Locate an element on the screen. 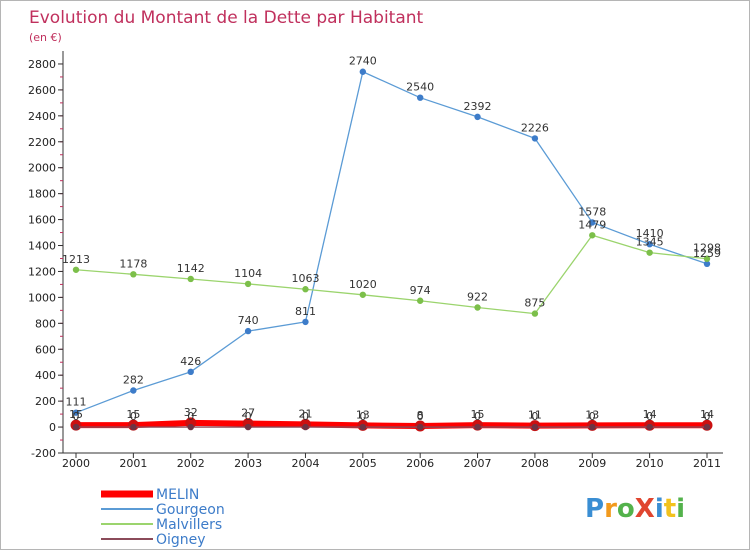 The image size is (750, 551). data-label-melin: 27 is located at coordinates (248, 413).